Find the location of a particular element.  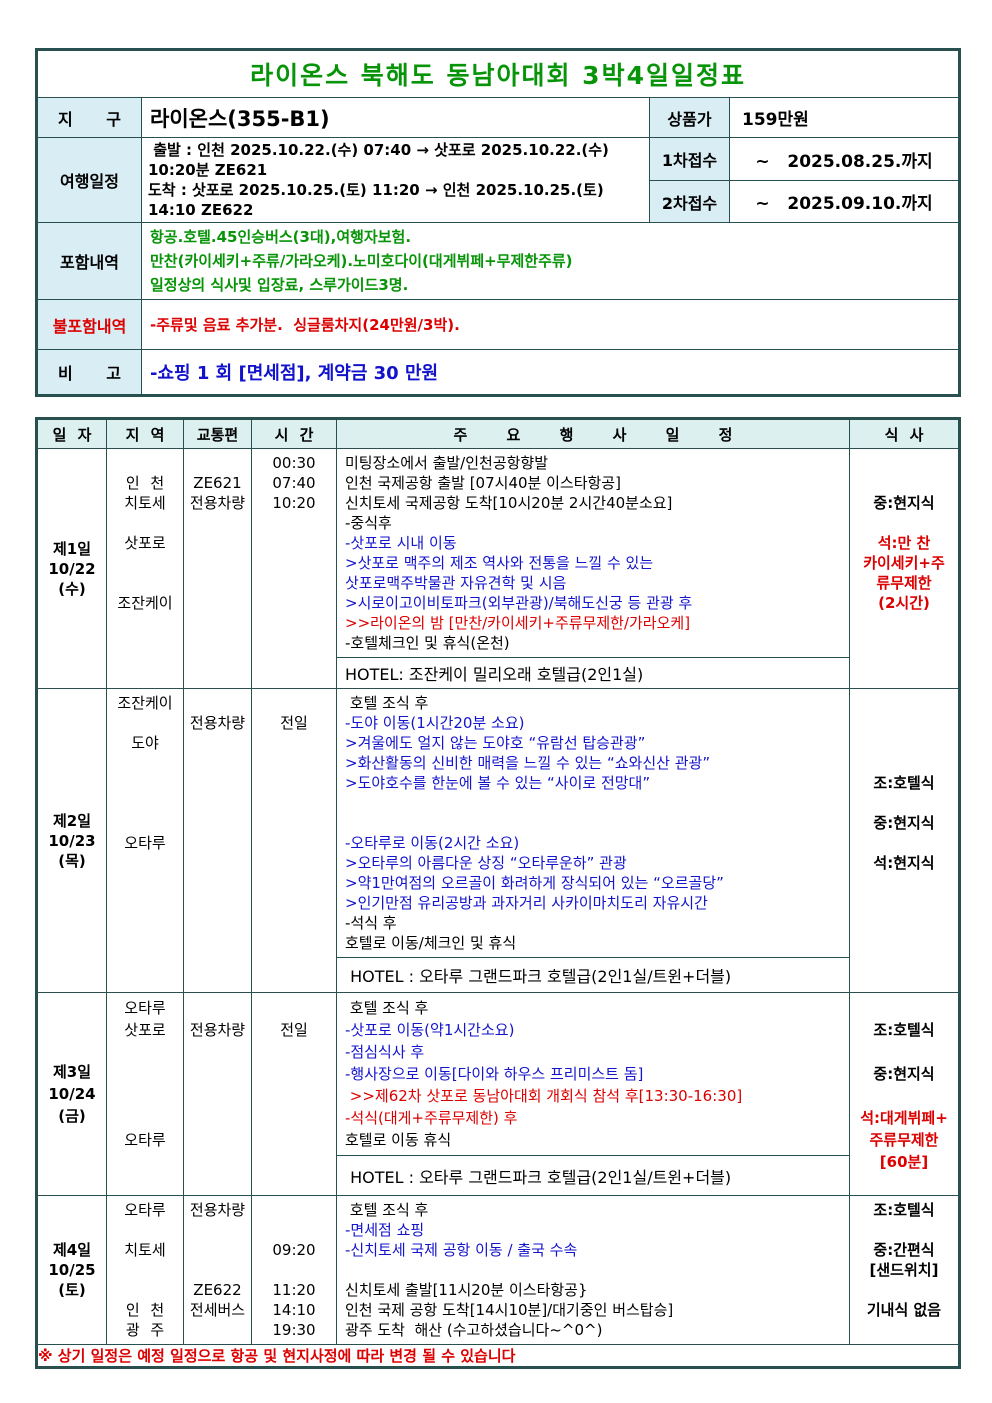

day-cell: 제2일 10/23 (목) is located at coordinates (71, 840).